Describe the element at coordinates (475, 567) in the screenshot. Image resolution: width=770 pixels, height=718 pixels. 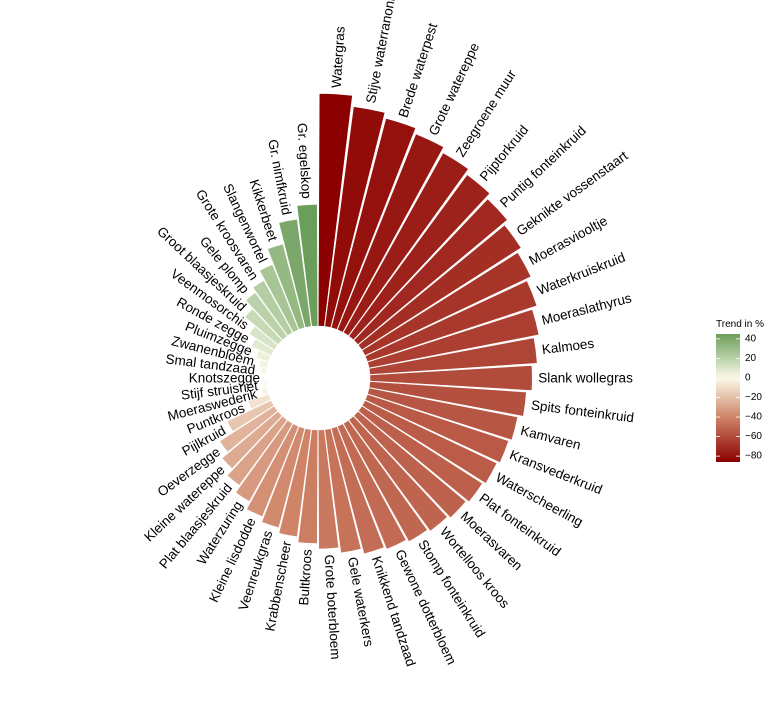
I see `species-label: Wortelloos kroos` at that location.